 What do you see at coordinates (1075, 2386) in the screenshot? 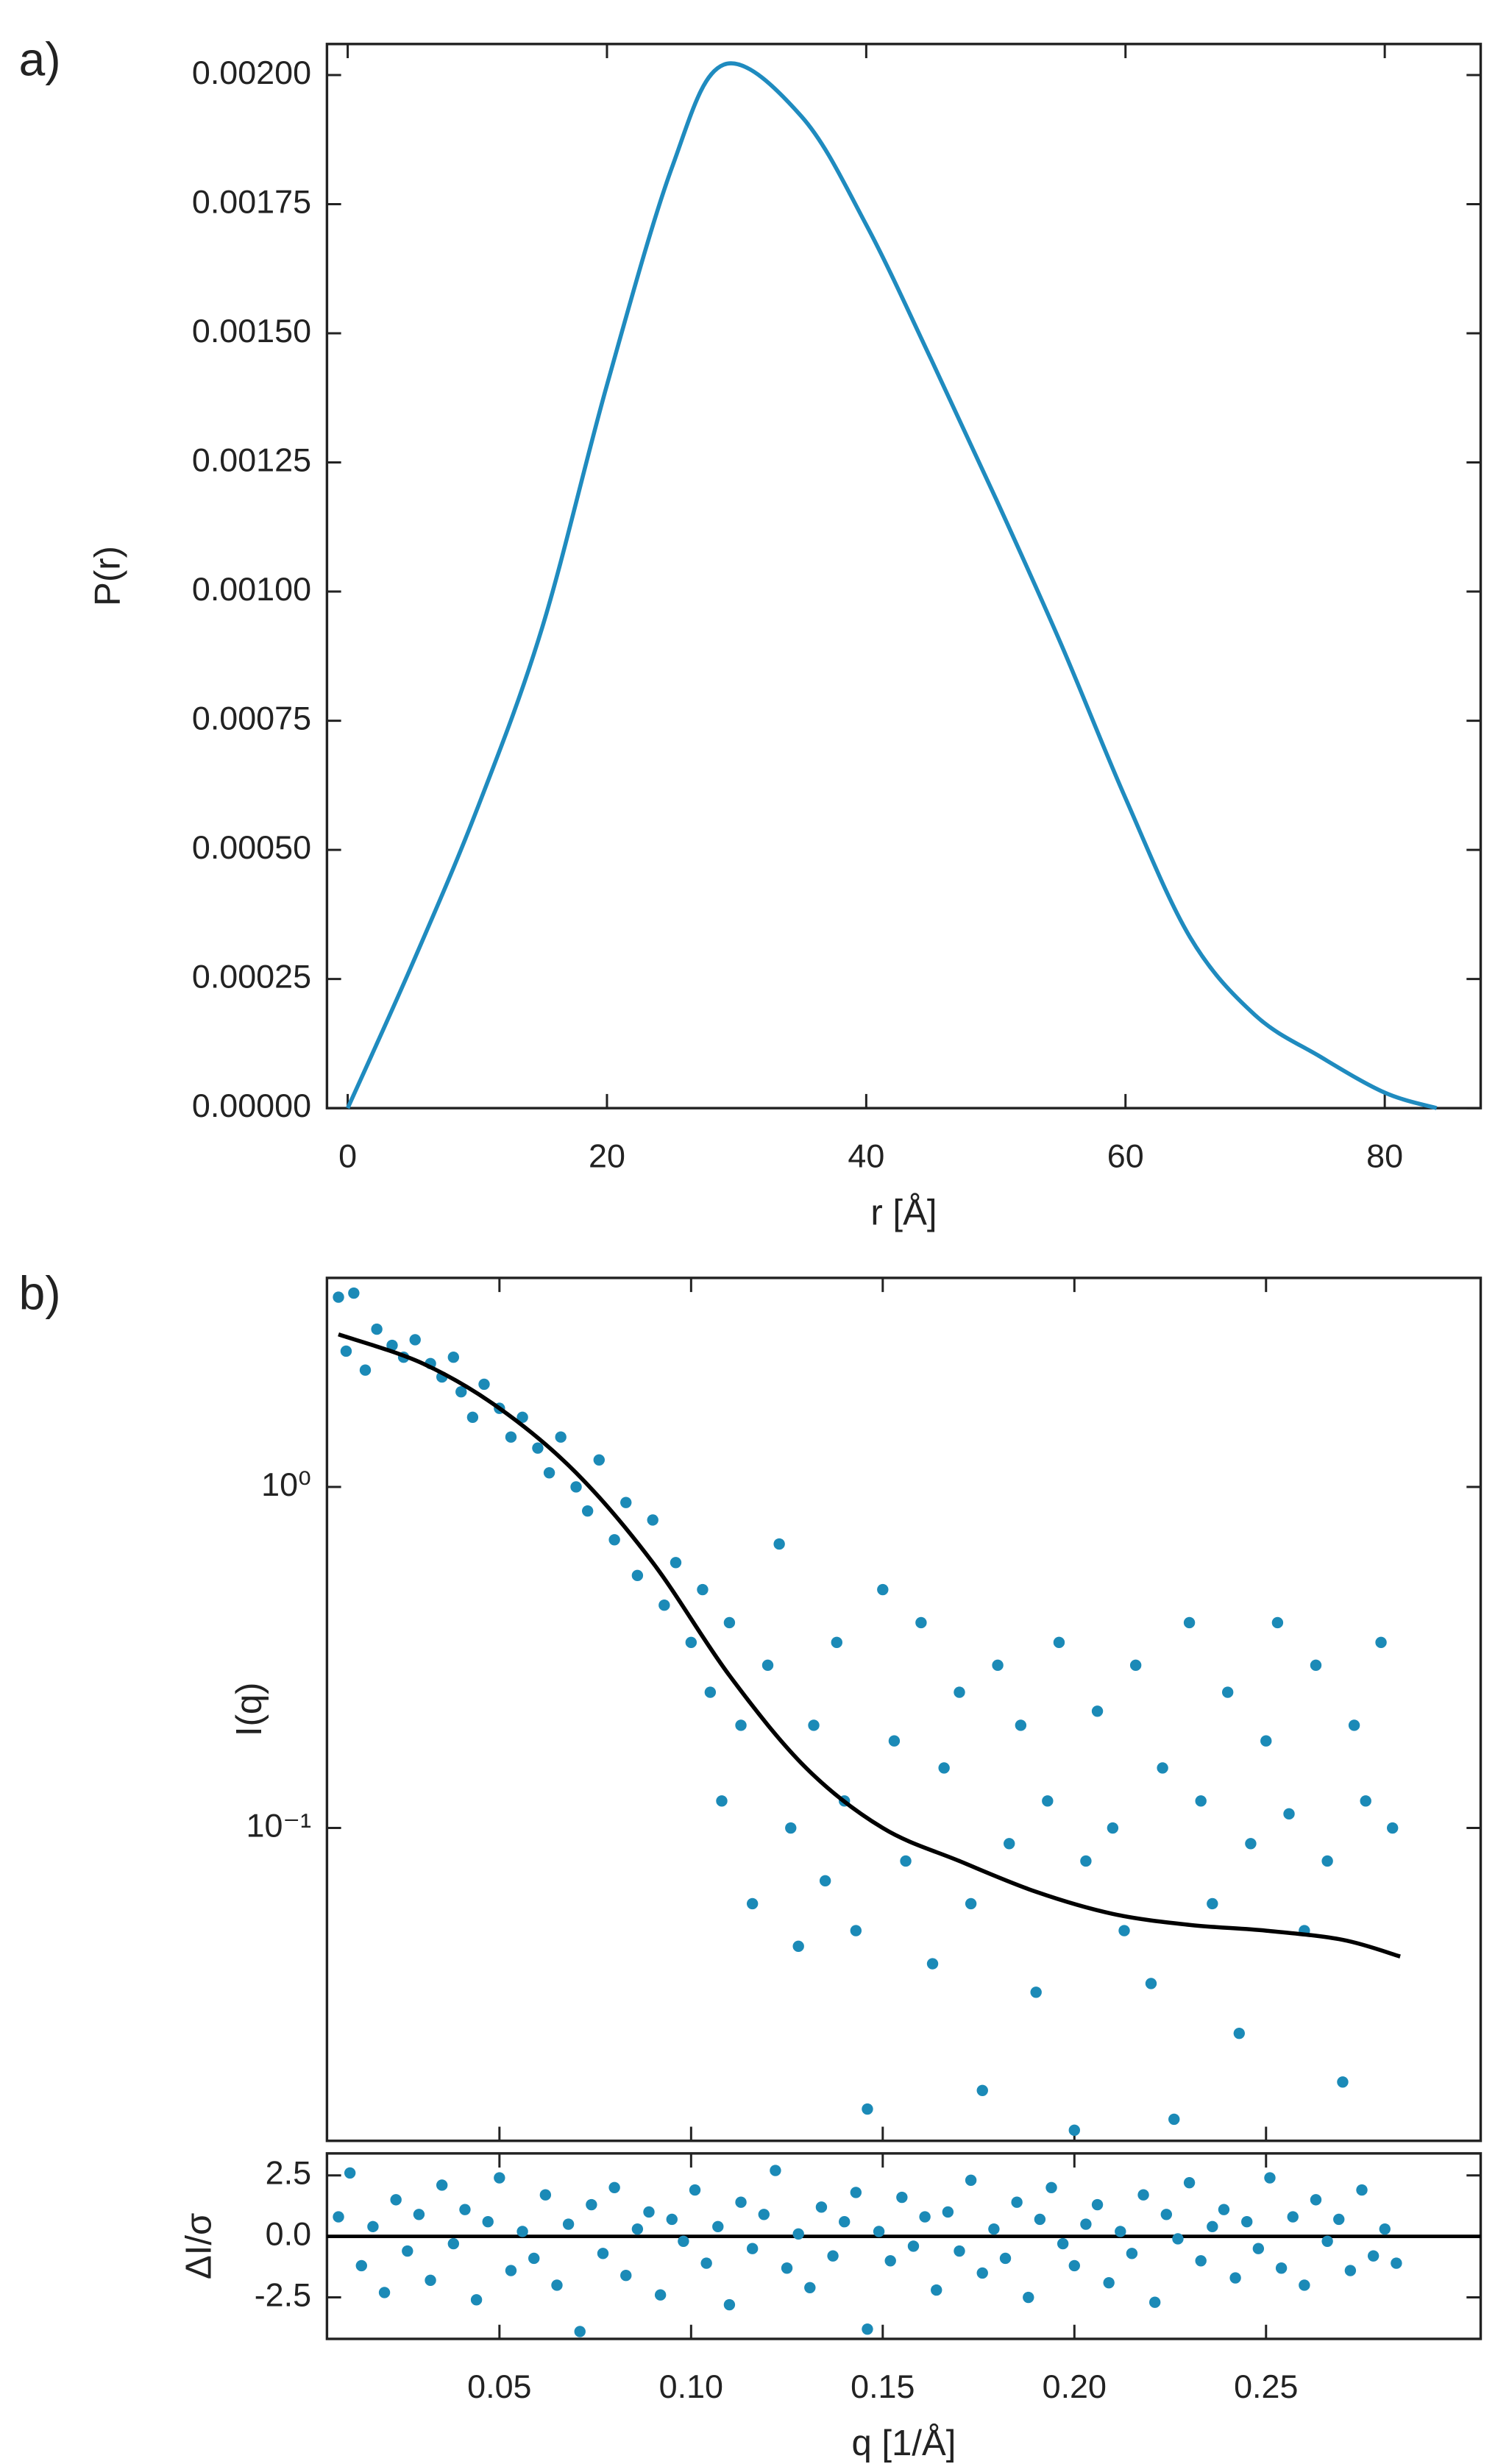
I see `x-tick-label: 0.20` at bounding box center [1075, 2386].